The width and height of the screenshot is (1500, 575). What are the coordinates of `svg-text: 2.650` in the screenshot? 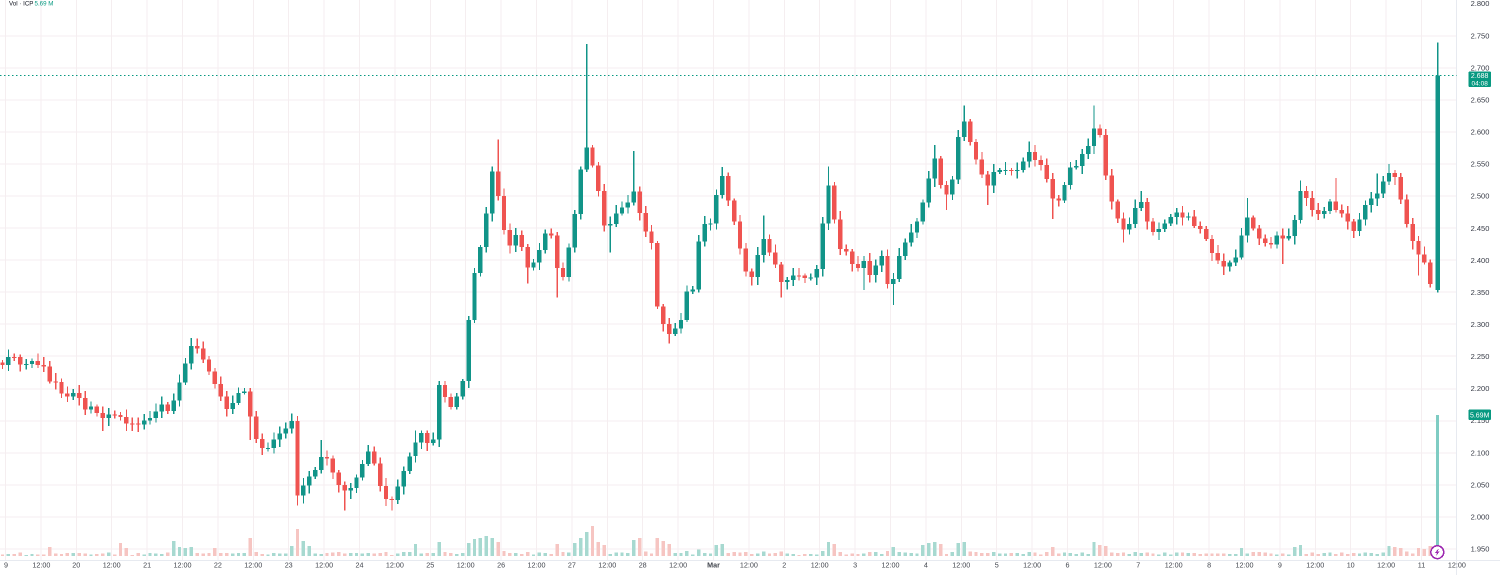 It's located at (1480, 99).